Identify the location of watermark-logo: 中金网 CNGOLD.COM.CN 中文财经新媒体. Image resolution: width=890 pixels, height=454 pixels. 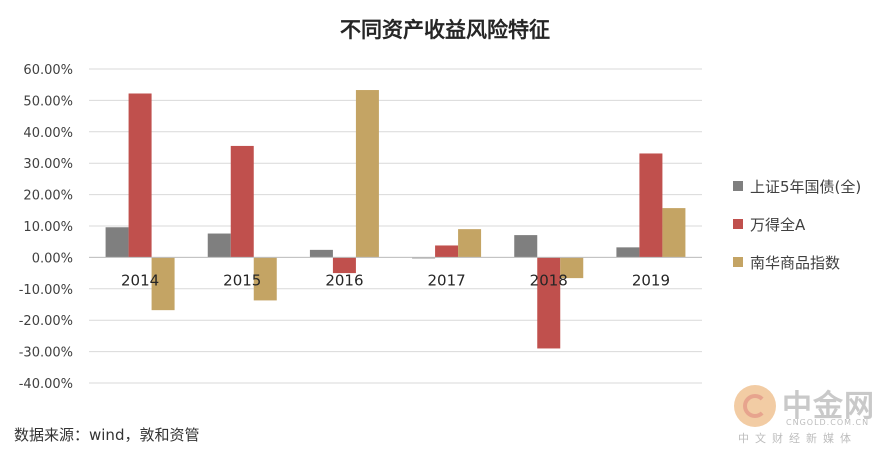
(809, 413).